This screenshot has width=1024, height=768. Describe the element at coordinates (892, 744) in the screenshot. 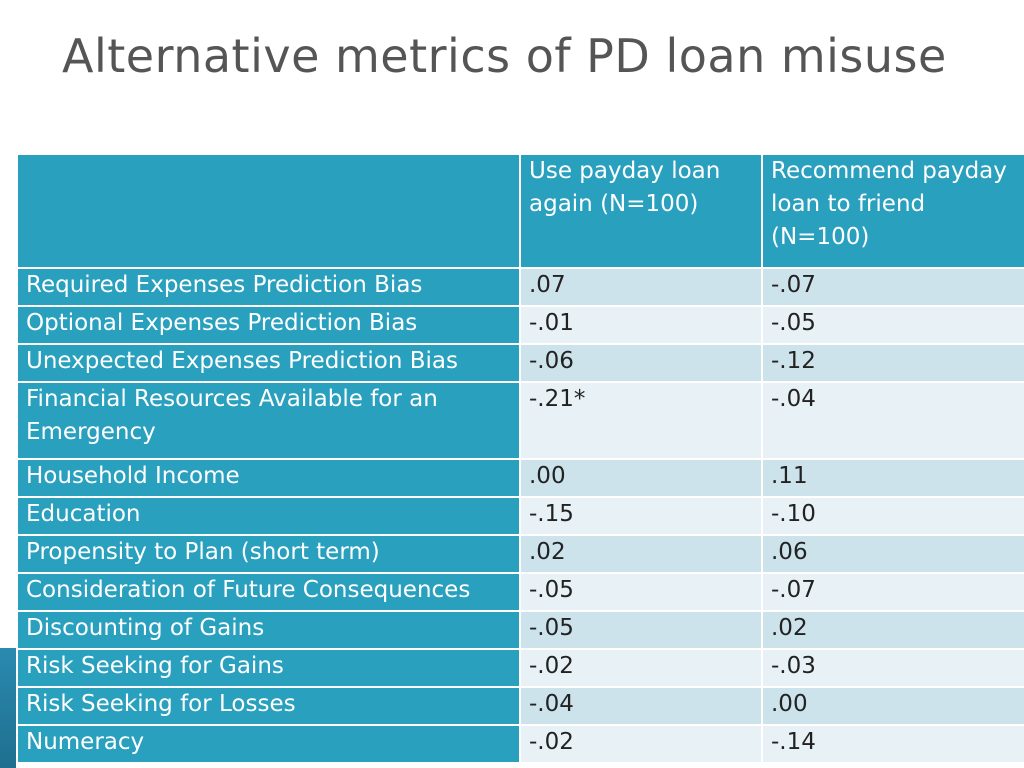

I see `cell-recommend: -.14` at that location.